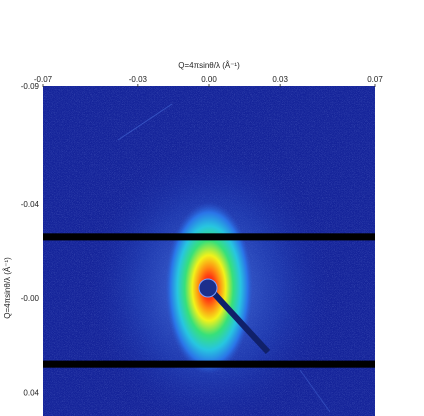  Describe the element at coordinates (375, 79) in the screenshot. I see `x-tick-label: 0.07` at that location.